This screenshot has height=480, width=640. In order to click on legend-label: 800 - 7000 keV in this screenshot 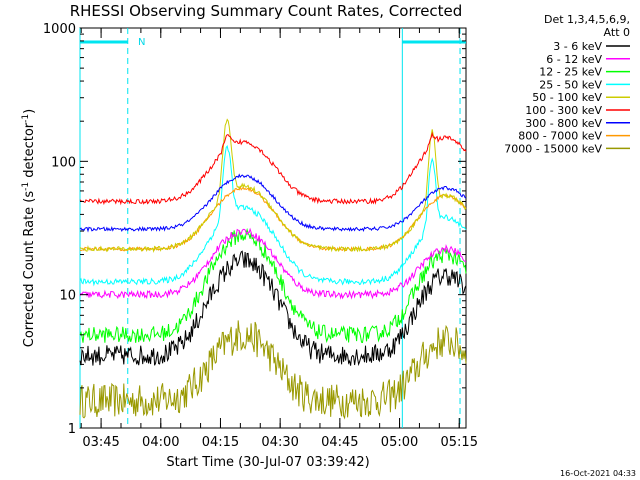, I will do `click(560, 136)`.